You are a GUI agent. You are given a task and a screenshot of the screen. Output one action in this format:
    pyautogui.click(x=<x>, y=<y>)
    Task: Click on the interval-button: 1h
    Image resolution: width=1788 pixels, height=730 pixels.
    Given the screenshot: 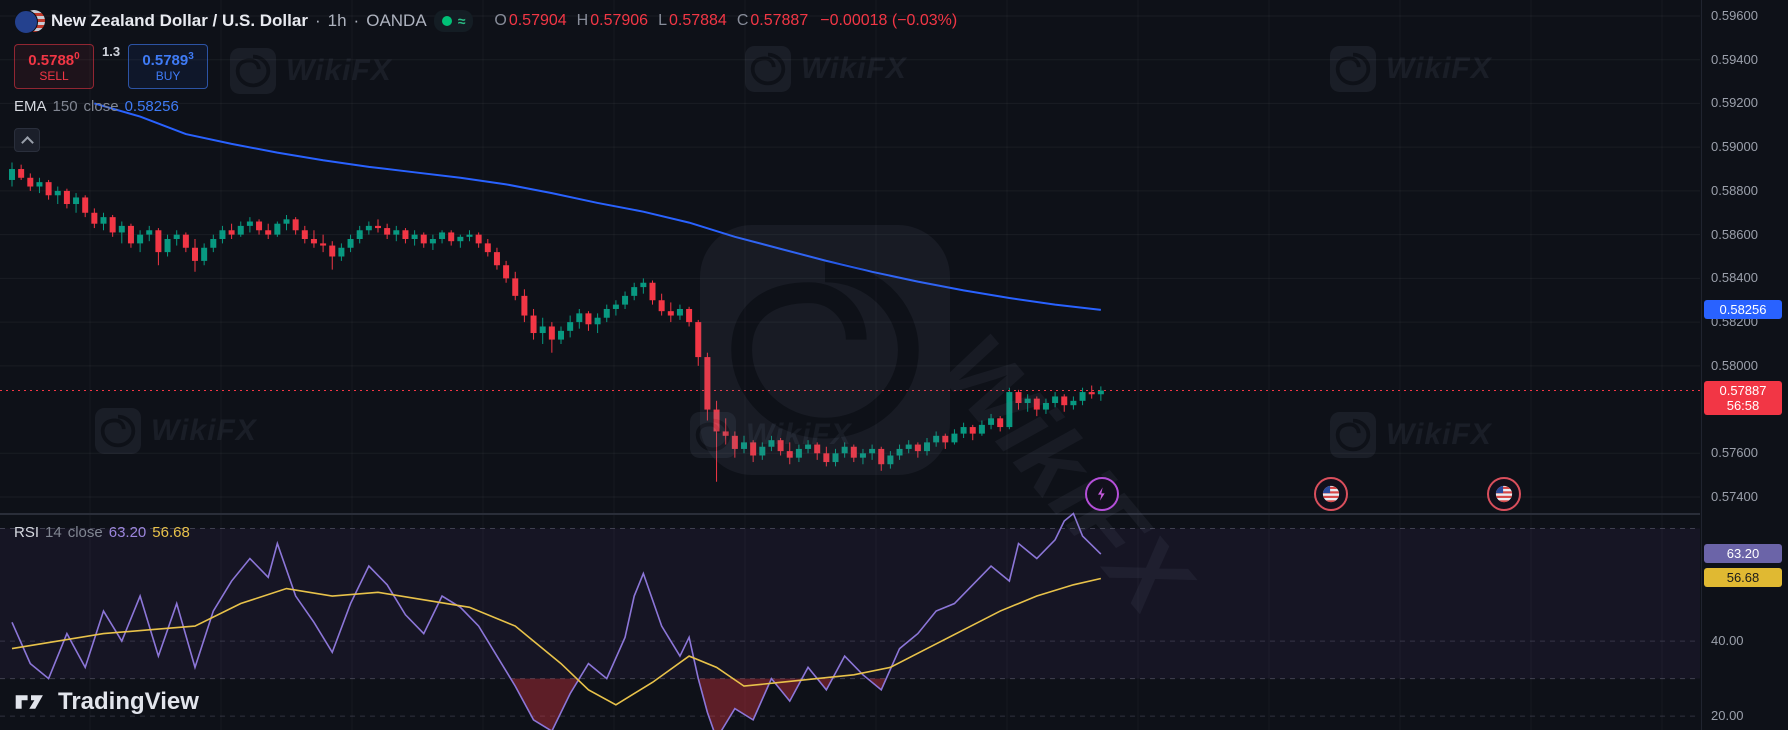 What is the action you would take?
    pyautogui.click(x=337, y=20)
    